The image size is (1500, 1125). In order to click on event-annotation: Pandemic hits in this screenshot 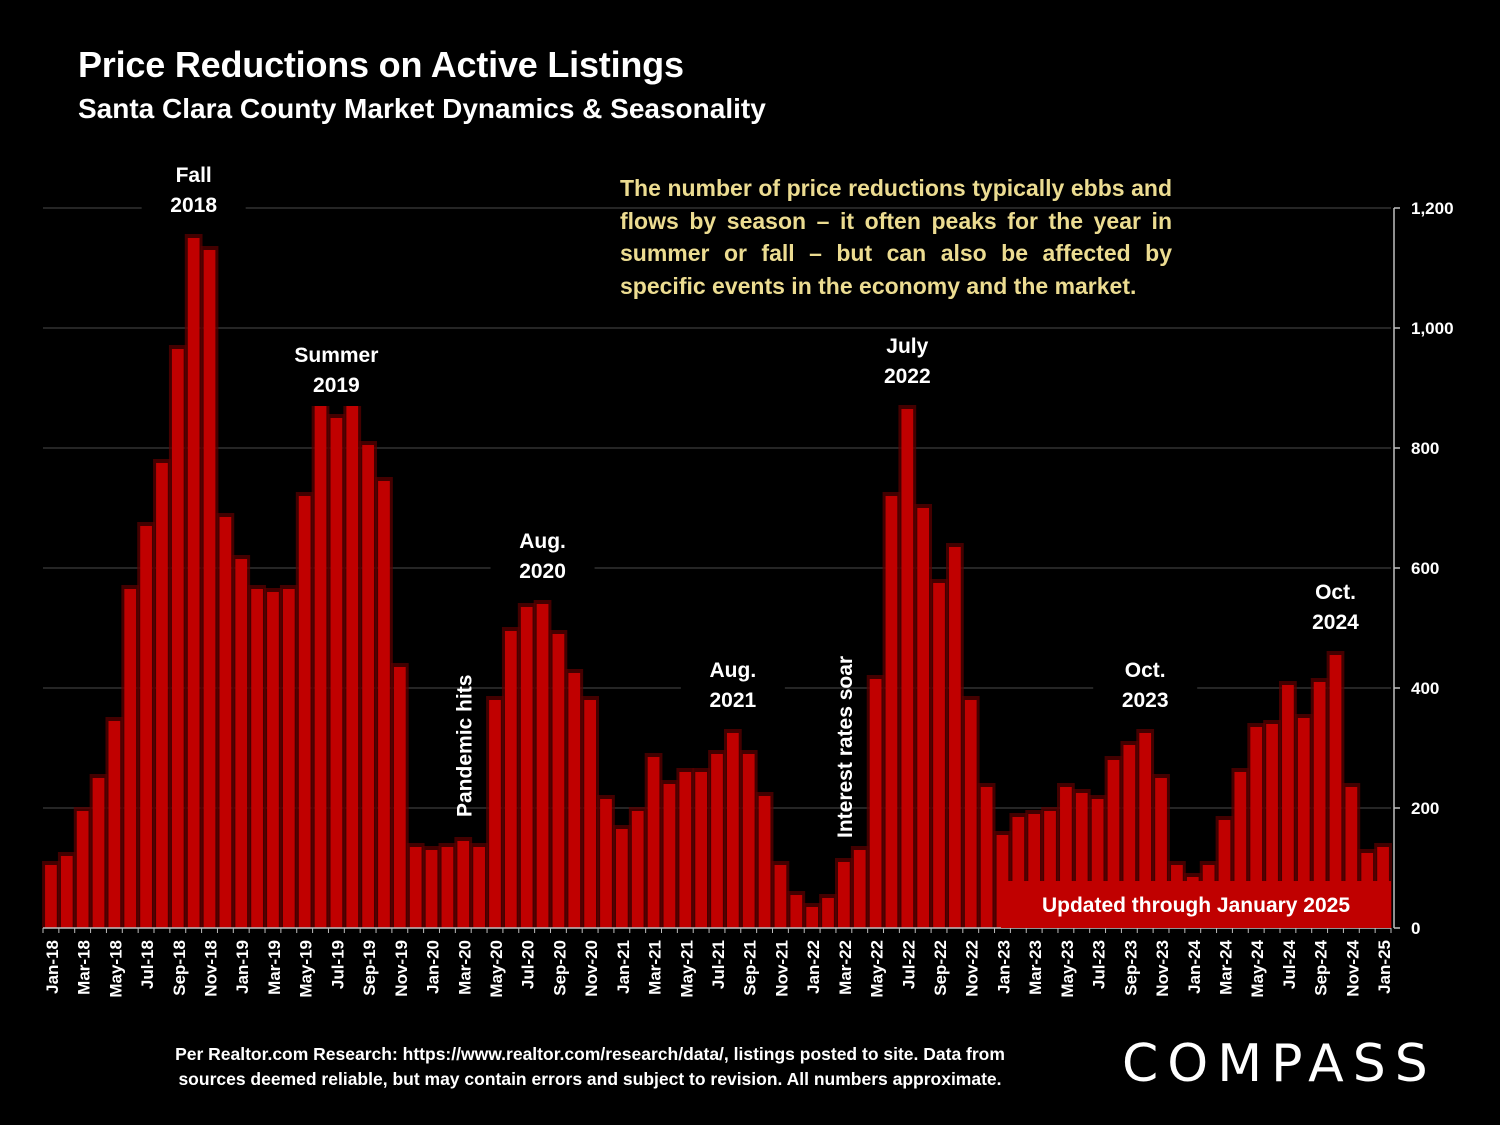, I will do `click(464, 746)`.